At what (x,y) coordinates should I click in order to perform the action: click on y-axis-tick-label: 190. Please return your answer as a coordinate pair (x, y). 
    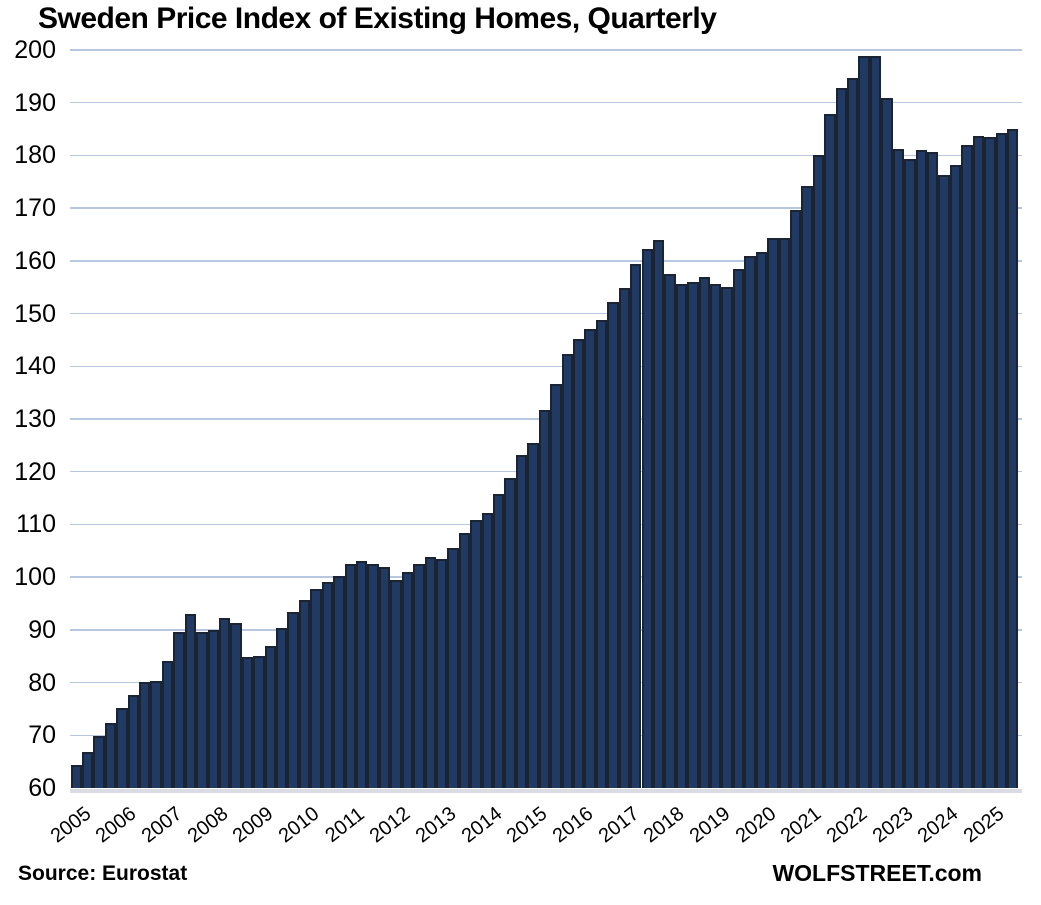
    Looking at the image, I should click on (35, 102).